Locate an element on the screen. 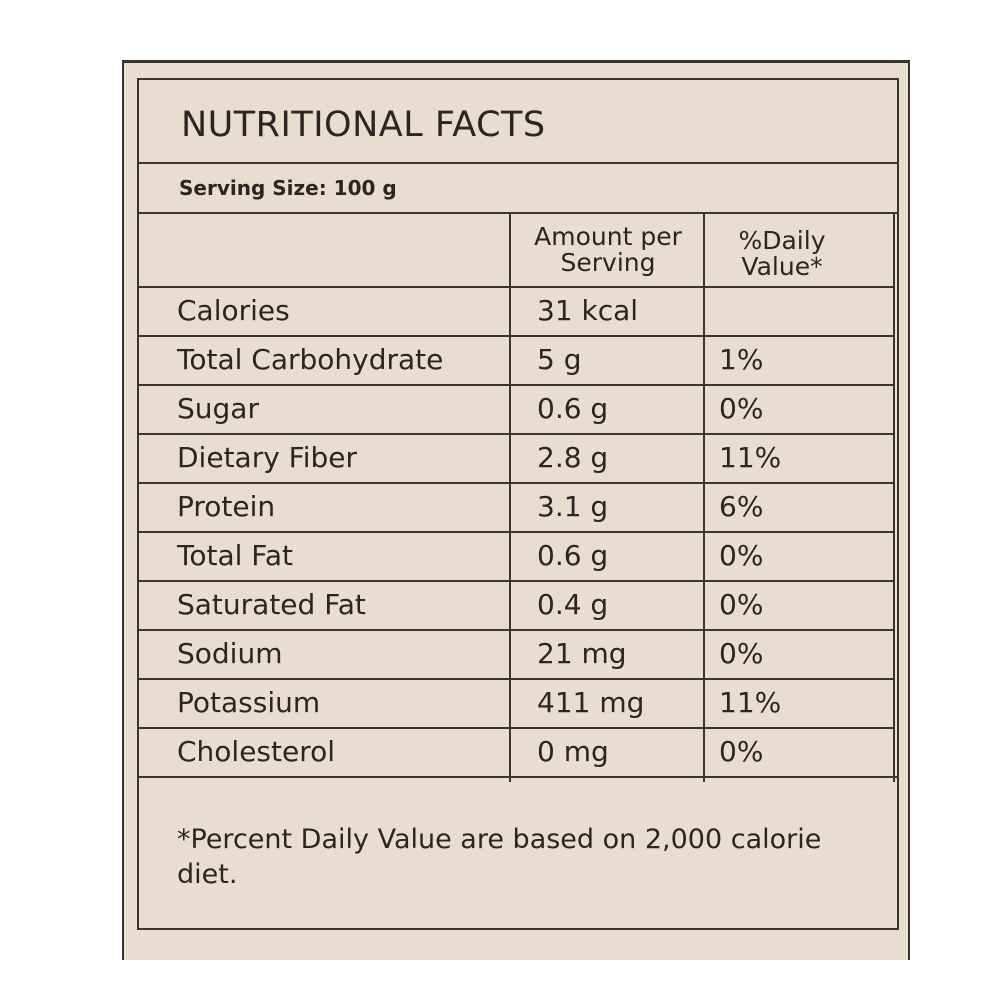  nutrient-daily-value: 6% is located at coordinates (741, 506).